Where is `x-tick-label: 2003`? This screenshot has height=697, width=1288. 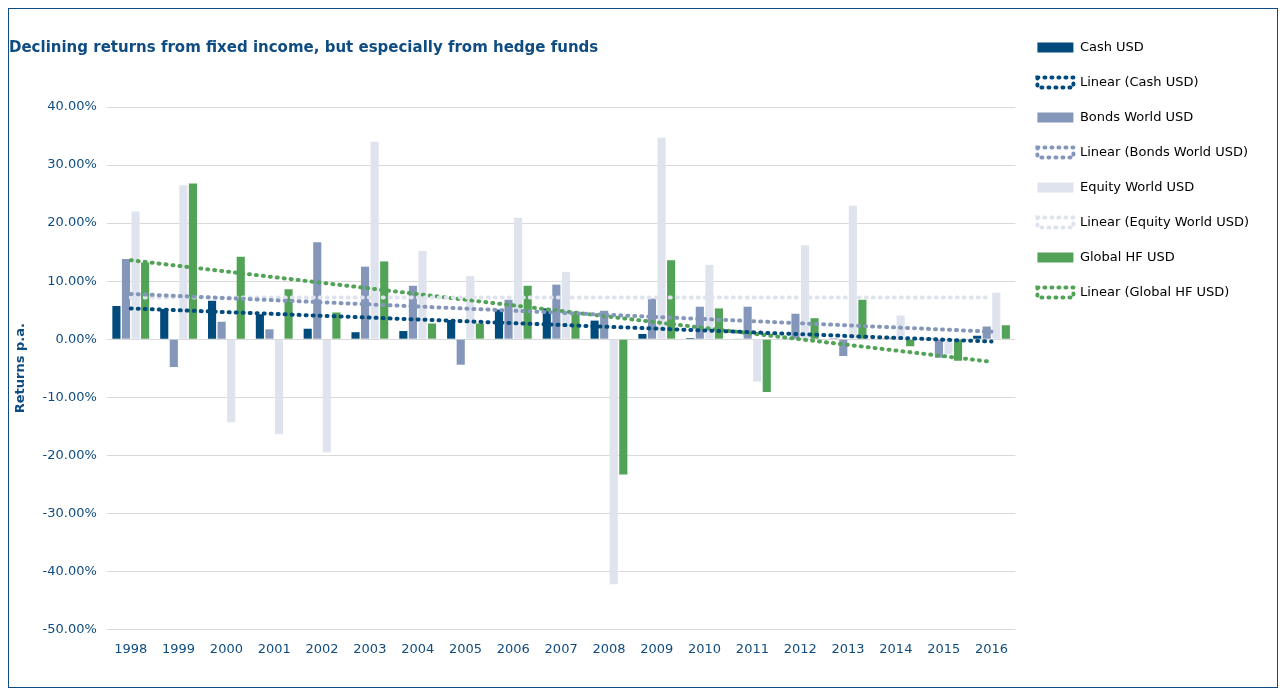
x-tick-label: 2003 is located at coordinates (370, 648).